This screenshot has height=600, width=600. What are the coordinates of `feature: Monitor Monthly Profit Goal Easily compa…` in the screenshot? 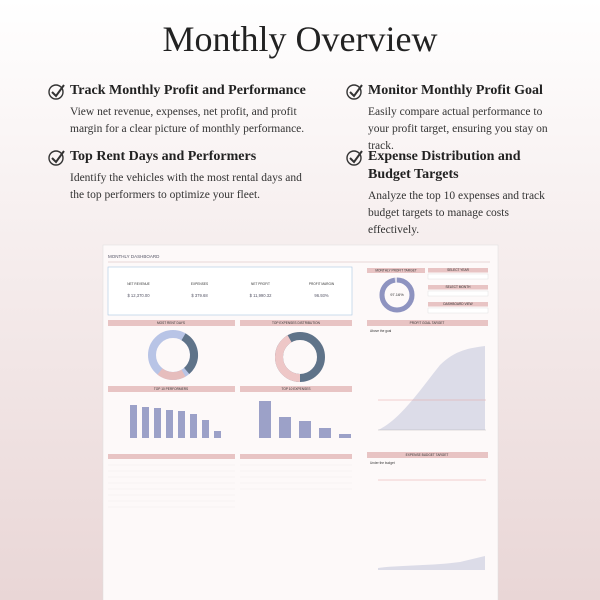 It's located at (453, 118).